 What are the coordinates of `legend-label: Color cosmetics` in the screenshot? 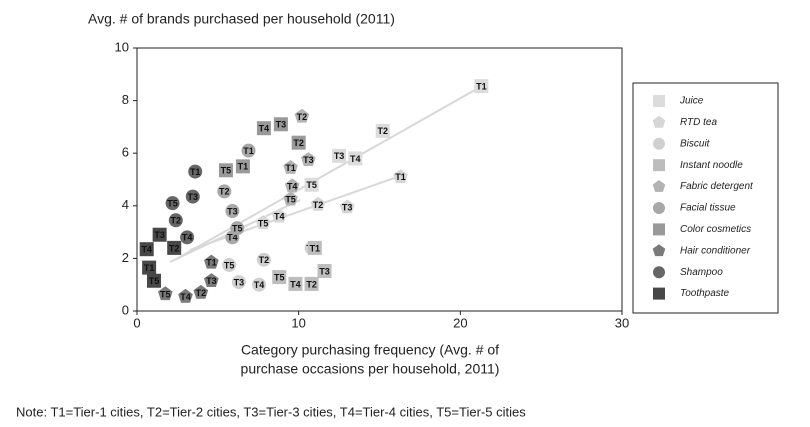 It's located at (715, 229).